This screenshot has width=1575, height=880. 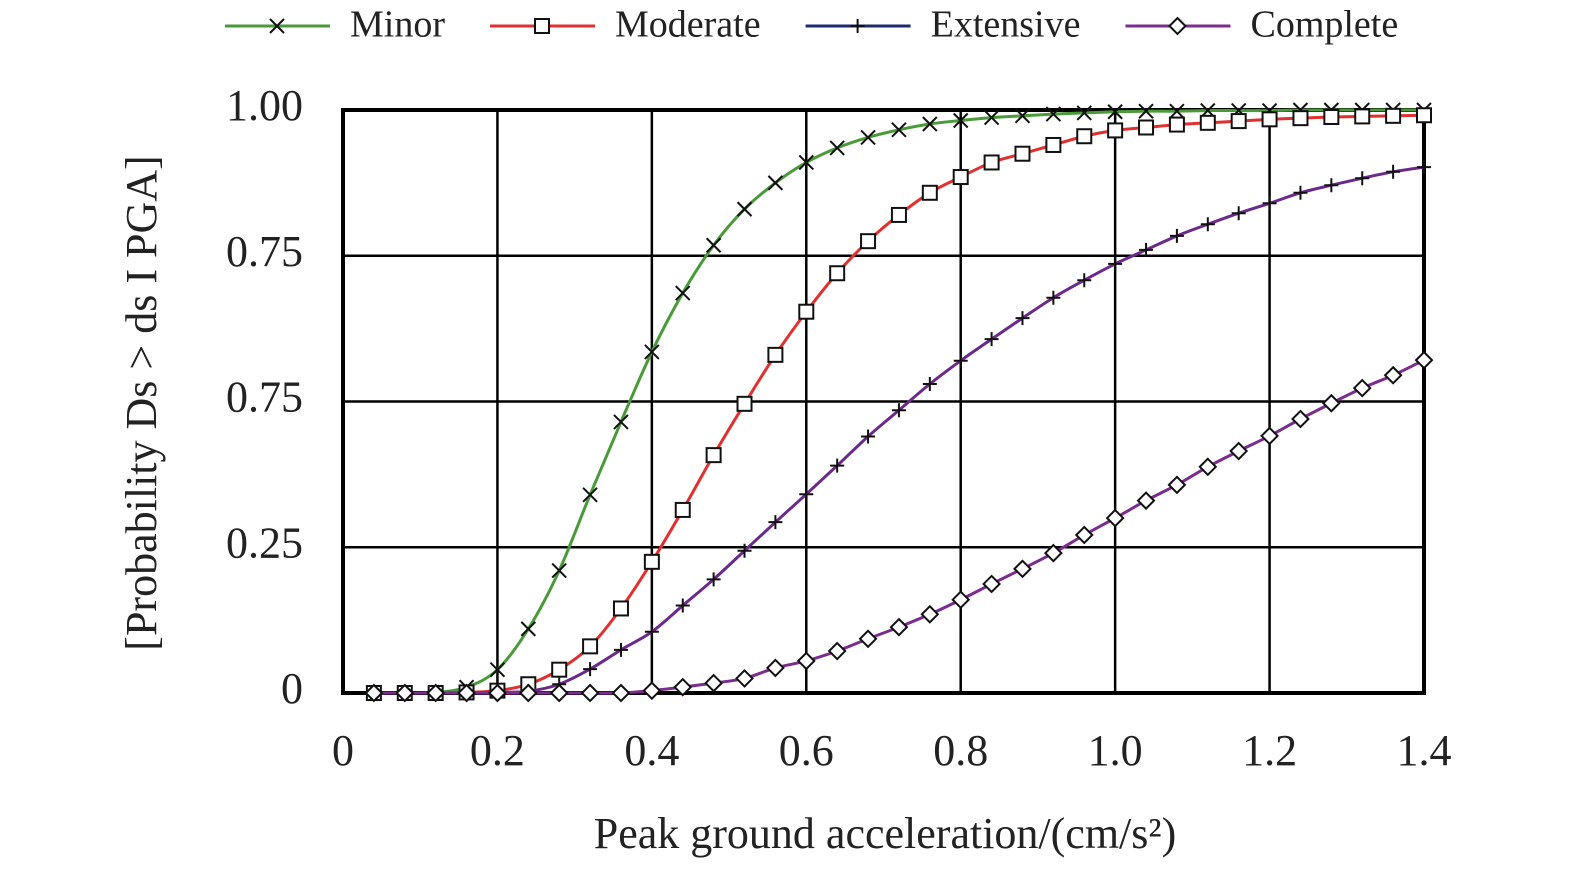 I want to click on y-tick-label: 0.25, so click(x=264, y=542).